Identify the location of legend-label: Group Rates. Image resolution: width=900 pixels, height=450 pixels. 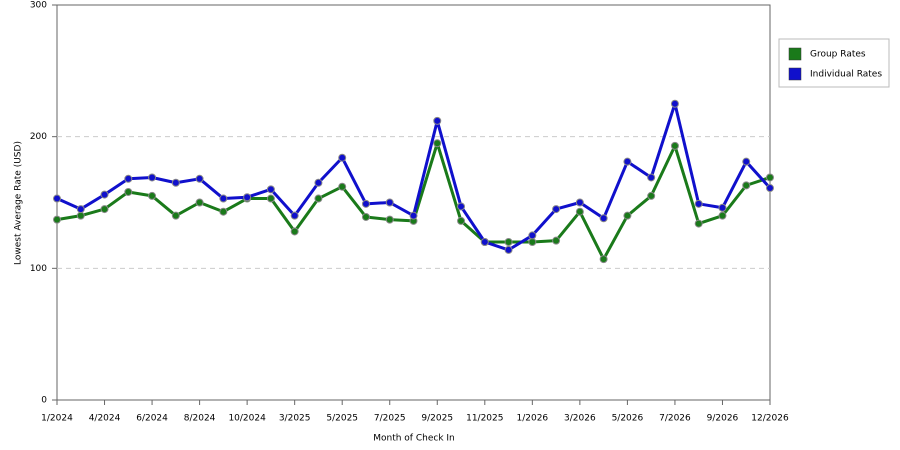
(838, 55).